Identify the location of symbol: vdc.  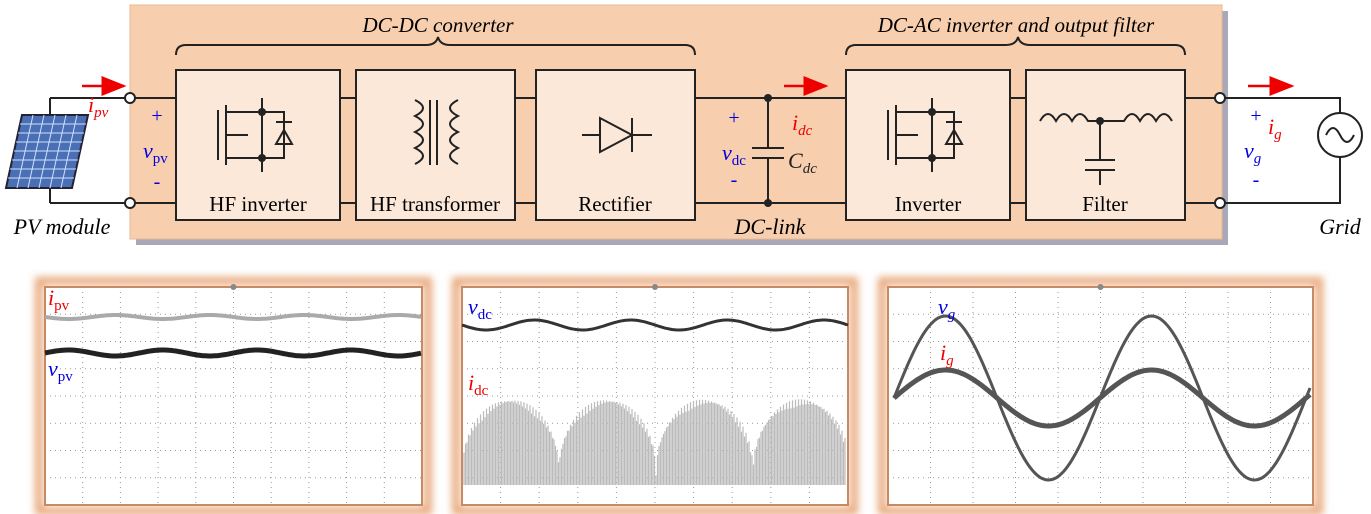
(734, 154).